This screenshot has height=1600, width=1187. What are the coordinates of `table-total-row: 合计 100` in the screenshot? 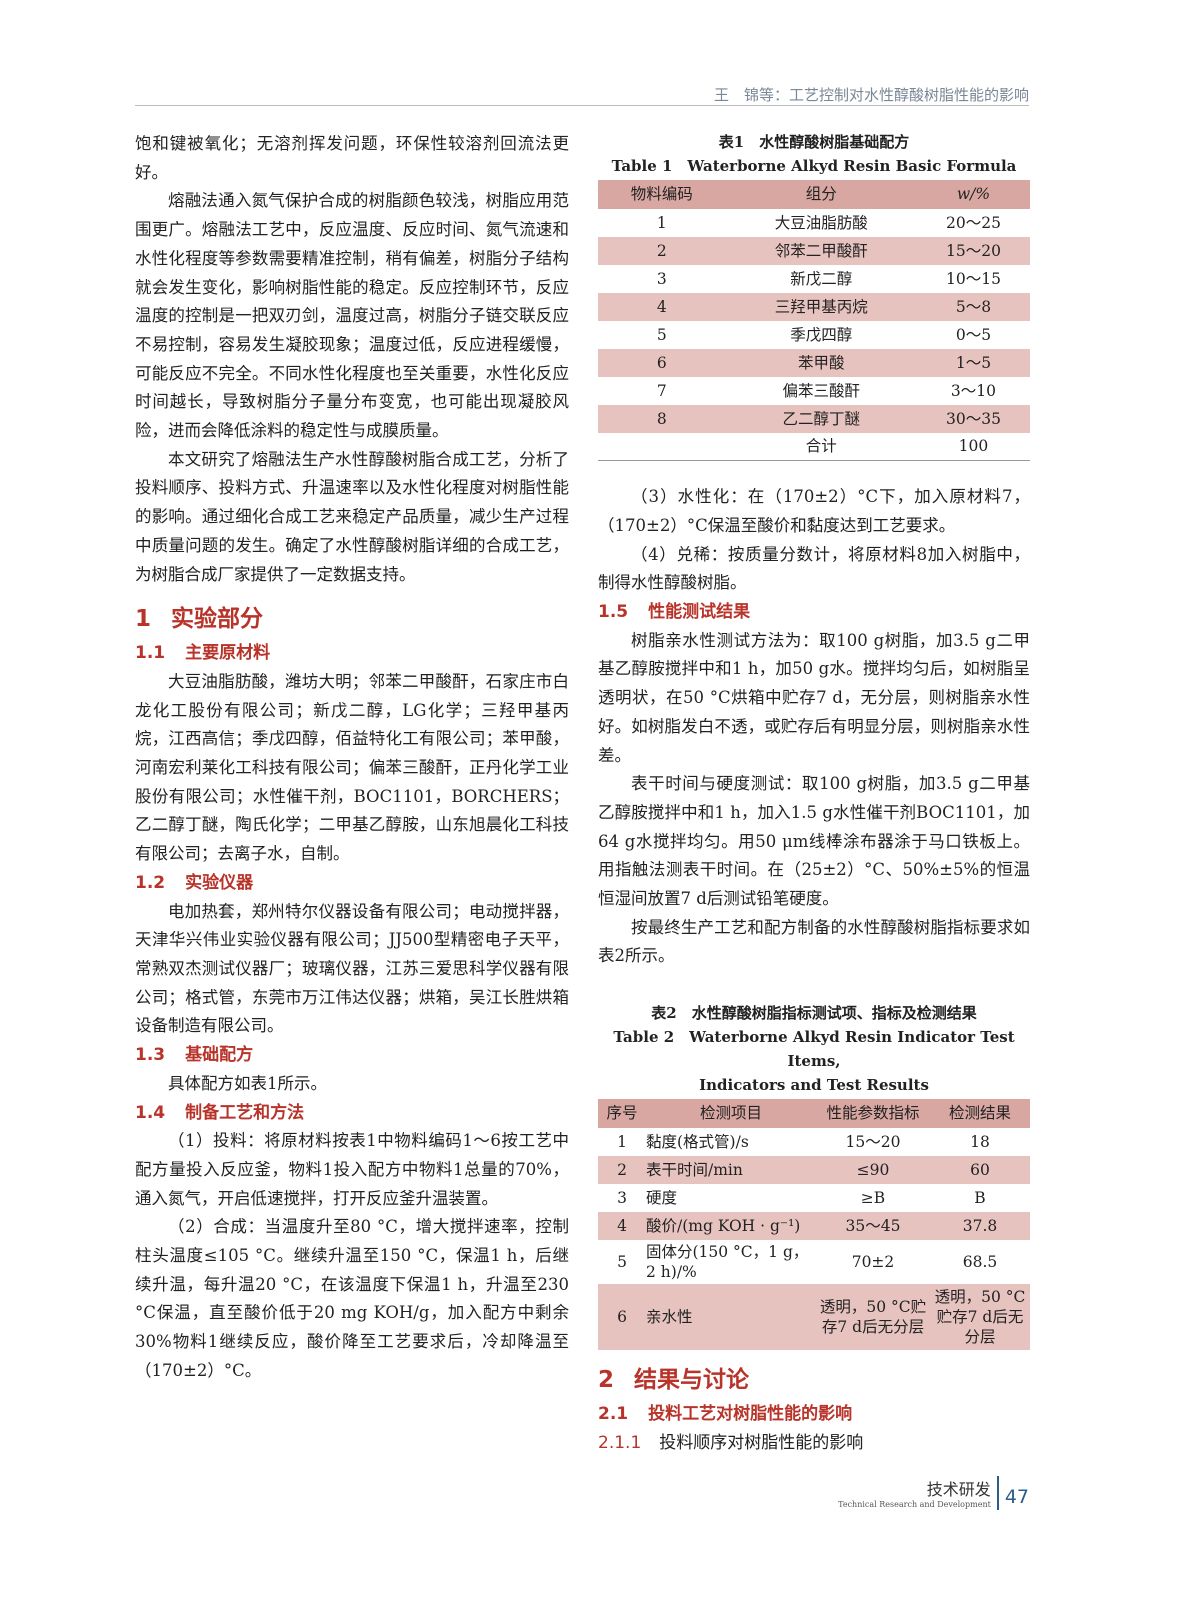 It's located at (814, 447).